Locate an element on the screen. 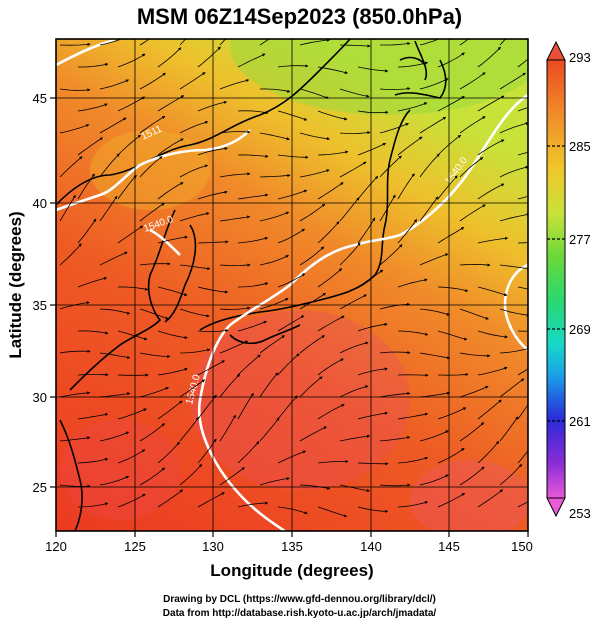 The height and width of the screenshot is (625, 599). colorbar-tick-label: 293 is located at coordinates (580, 57).